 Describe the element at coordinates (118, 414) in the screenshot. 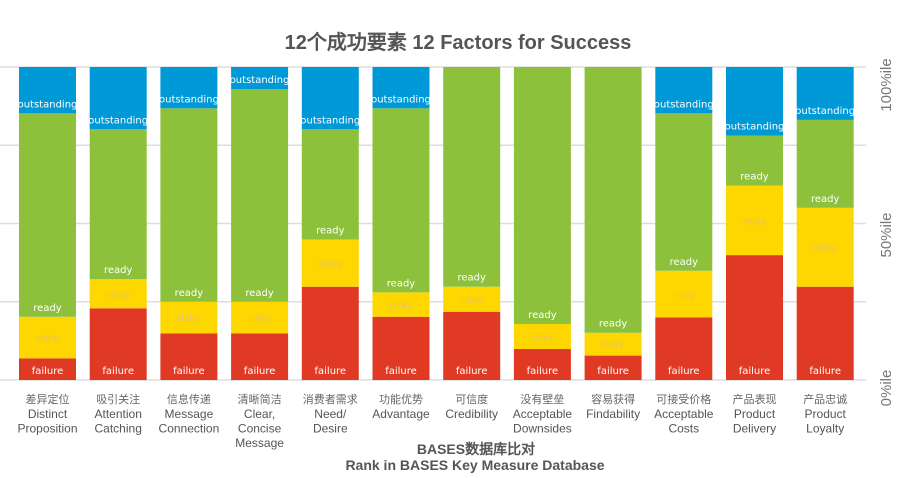

I see `category-label-en: Attention` at that location.